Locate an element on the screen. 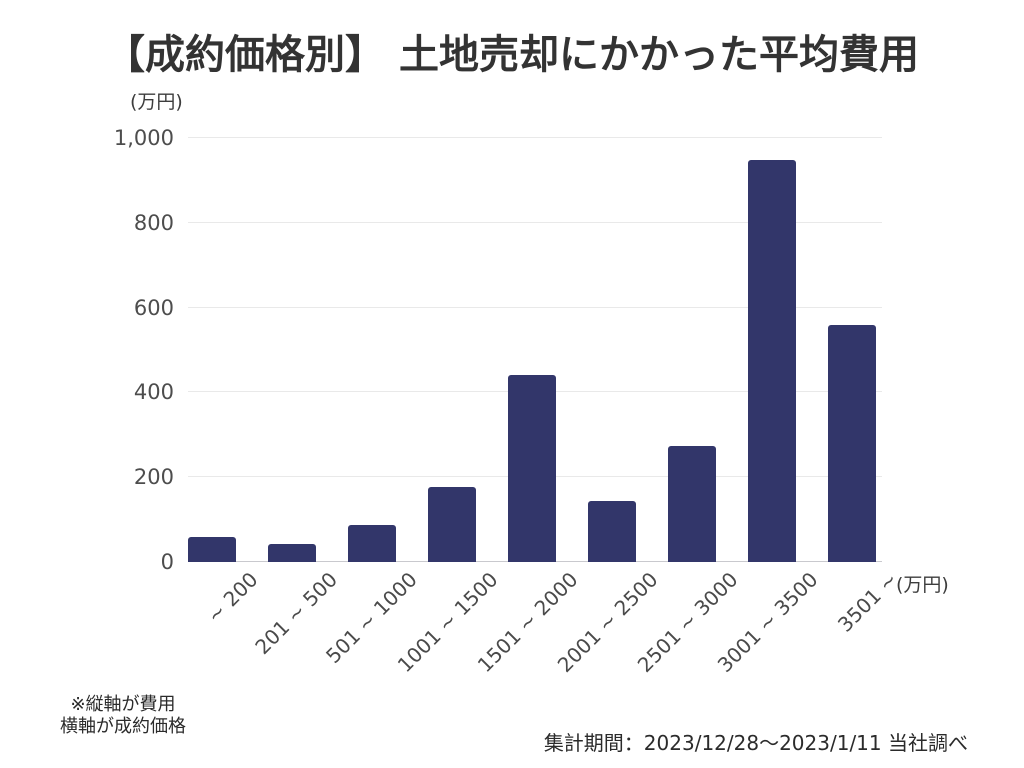  footnote-line-2: 横軸が成約価格 is located at coordinates (123, 726).